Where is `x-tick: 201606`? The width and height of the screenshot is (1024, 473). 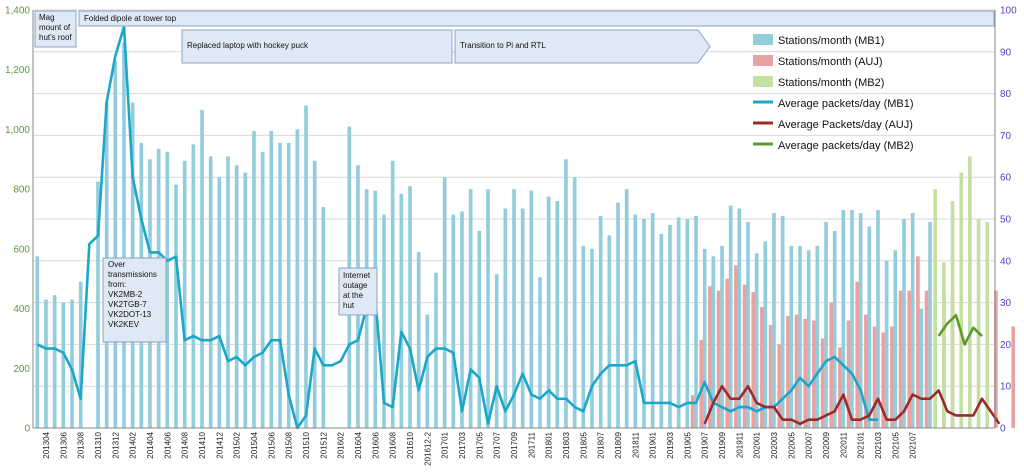
x-tick: 201606 is located at coordinates (375, 444).